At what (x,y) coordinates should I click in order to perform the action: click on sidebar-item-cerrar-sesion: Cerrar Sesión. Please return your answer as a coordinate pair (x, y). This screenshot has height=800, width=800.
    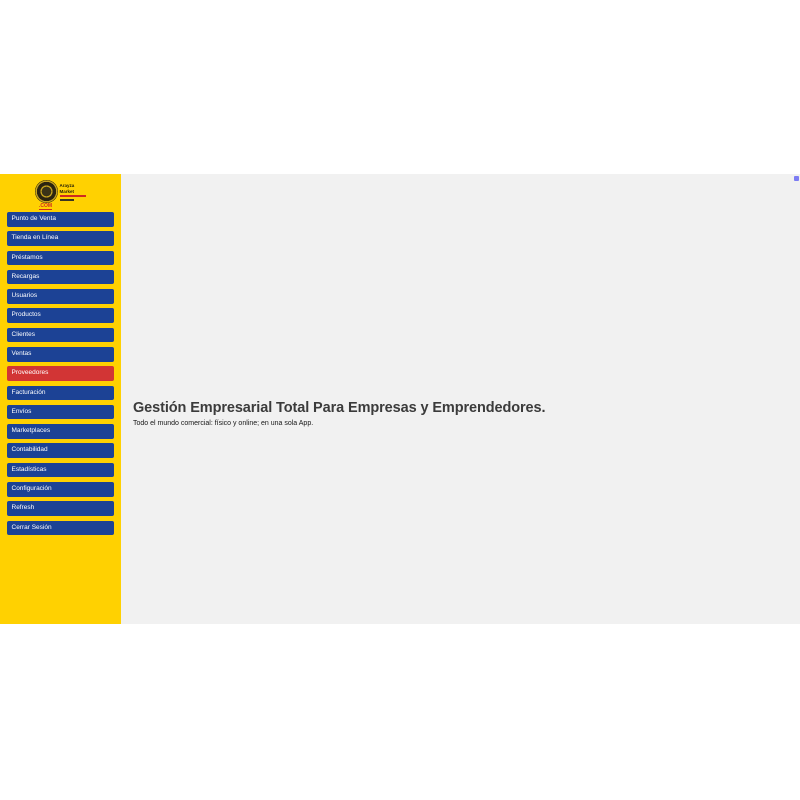
    Looking at the image, I should click on (60, 528).